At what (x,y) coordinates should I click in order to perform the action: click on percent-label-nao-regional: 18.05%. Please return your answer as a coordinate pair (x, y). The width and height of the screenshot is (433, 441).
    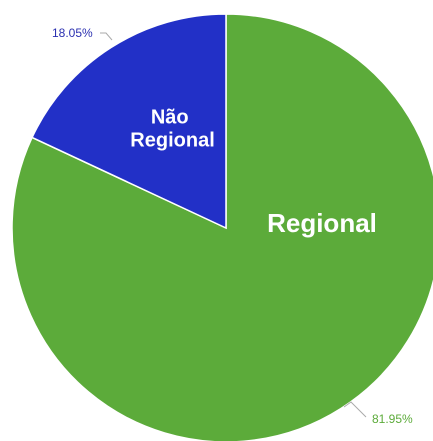
    Looking at the image, I should click on (72, 33).